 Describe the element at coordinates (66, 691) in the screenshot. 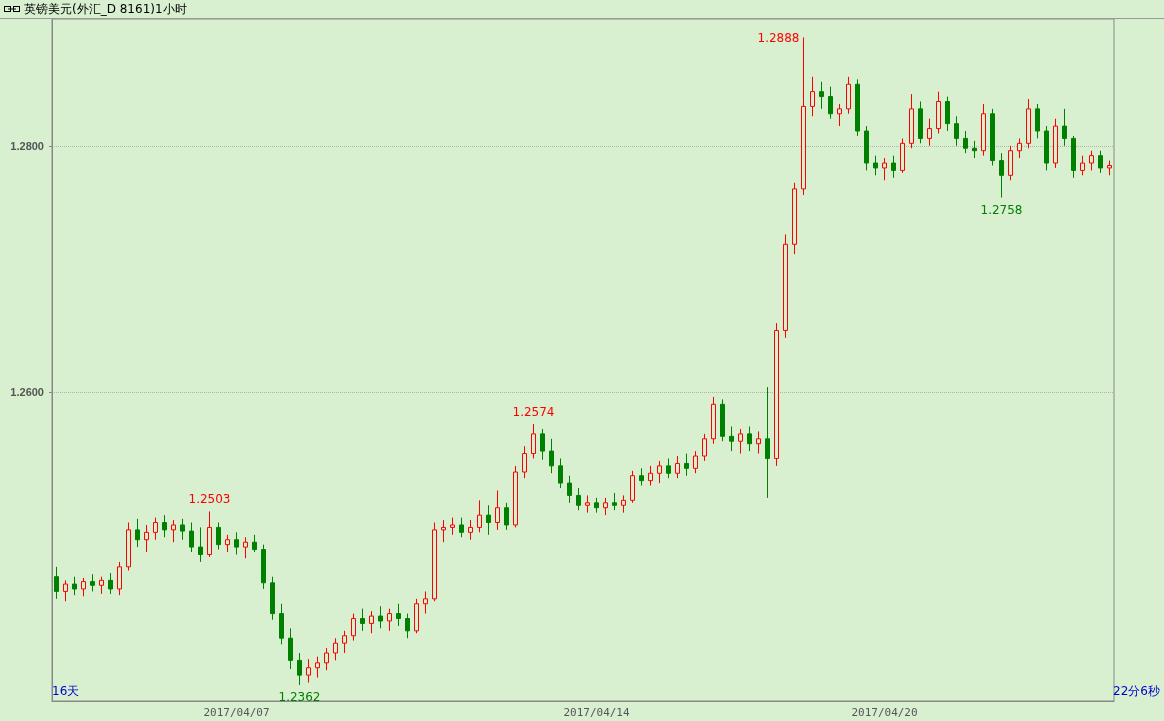

I see `annotation: 16天` at that location.